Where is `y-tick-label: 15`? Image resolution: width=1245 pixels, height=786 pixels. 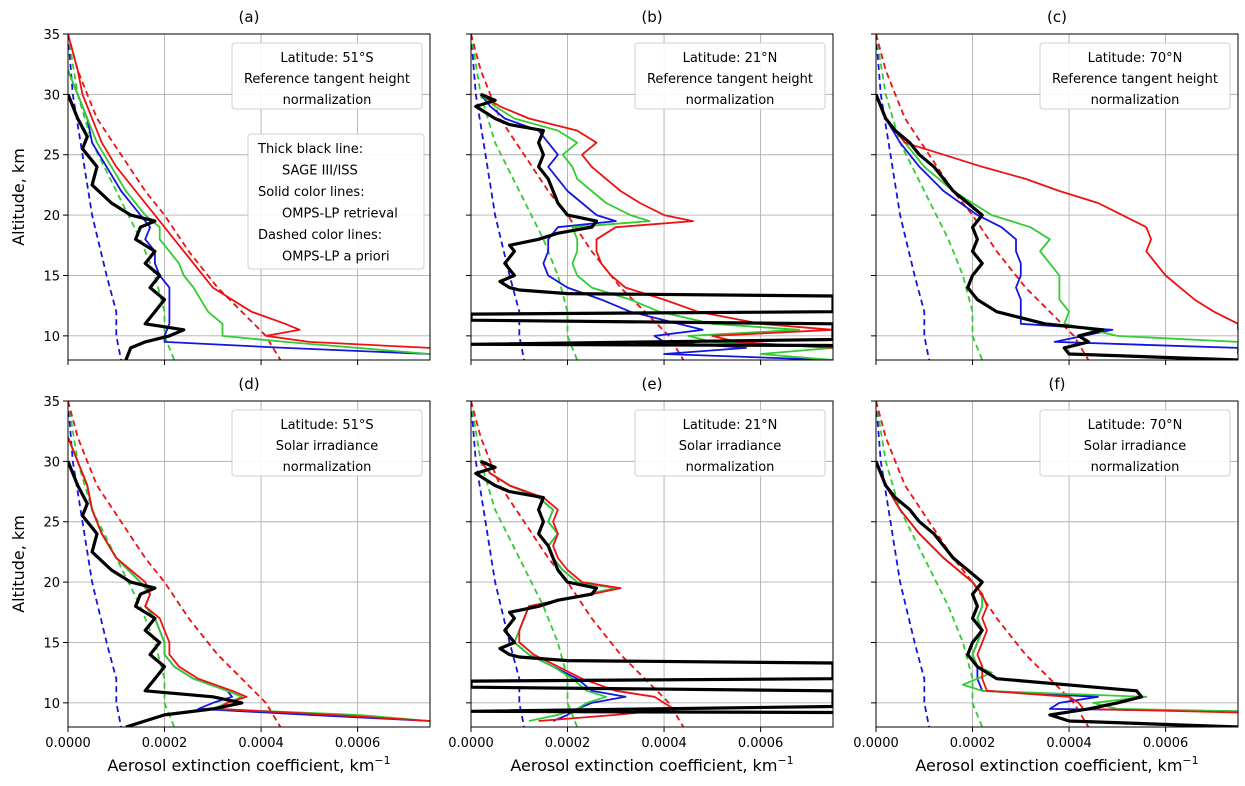
y-tick-label: 15 is located at coordinates (51, 643).